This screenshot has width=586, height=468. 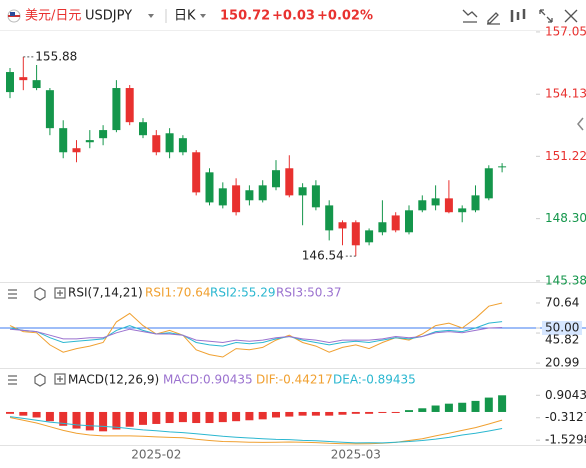 I want to click on y-tick-label: 151.22, so click(x=565, y=156).